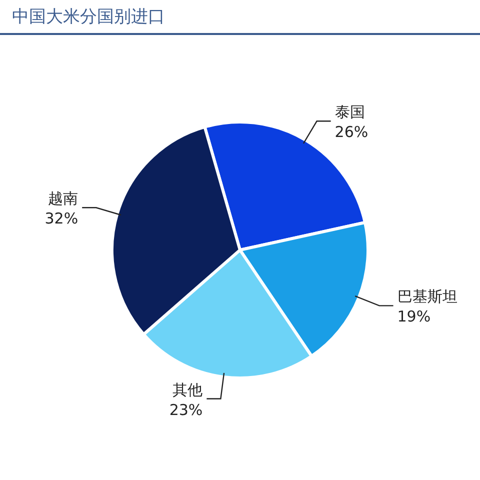 The height and width of the screenshot is (480, 480). Describe the element at coordinates (61, 219) in the screenshot. I see `data-label: 32%` at that location.